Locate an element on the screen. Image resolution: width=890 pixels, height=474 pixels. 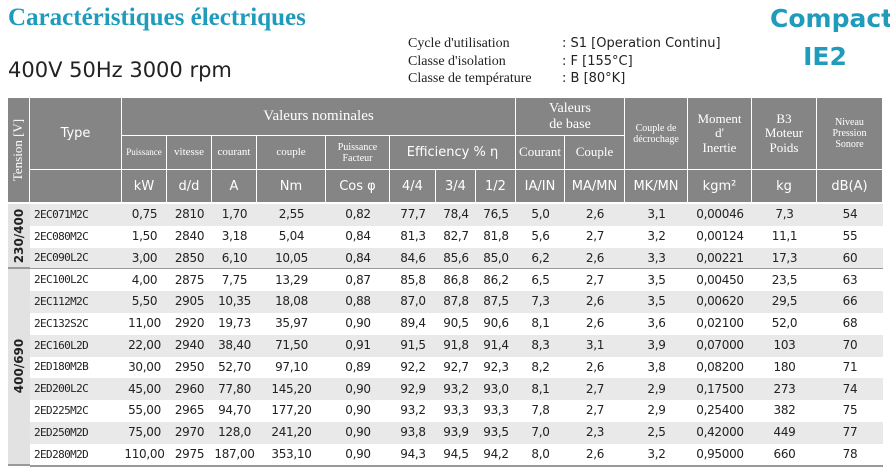
value-cell: 90,5 is located at coordinates (456, 323).